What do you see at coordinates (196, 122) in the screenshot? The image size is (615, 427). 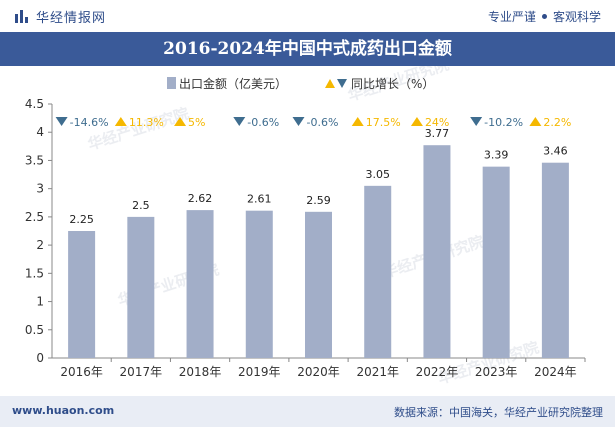 I see `growth-label: 5%` at bounding box center [196, 122].